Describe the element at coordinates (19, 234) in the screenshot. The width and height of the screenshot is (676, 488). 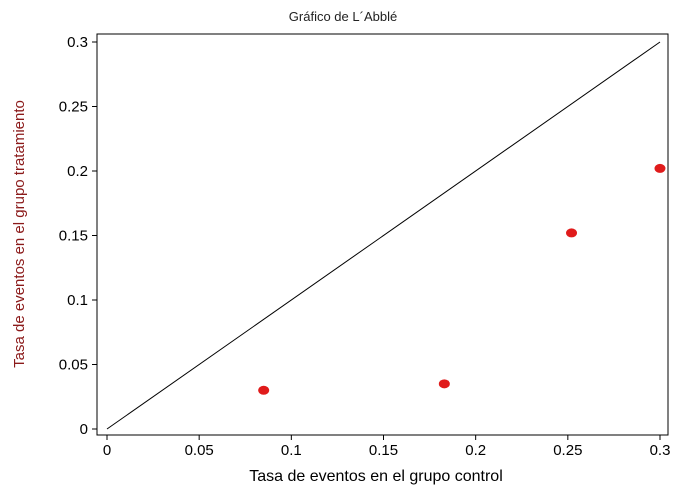
I see `y-axis-label: Tasa de eventos en el grupo tratamiento` at that location.